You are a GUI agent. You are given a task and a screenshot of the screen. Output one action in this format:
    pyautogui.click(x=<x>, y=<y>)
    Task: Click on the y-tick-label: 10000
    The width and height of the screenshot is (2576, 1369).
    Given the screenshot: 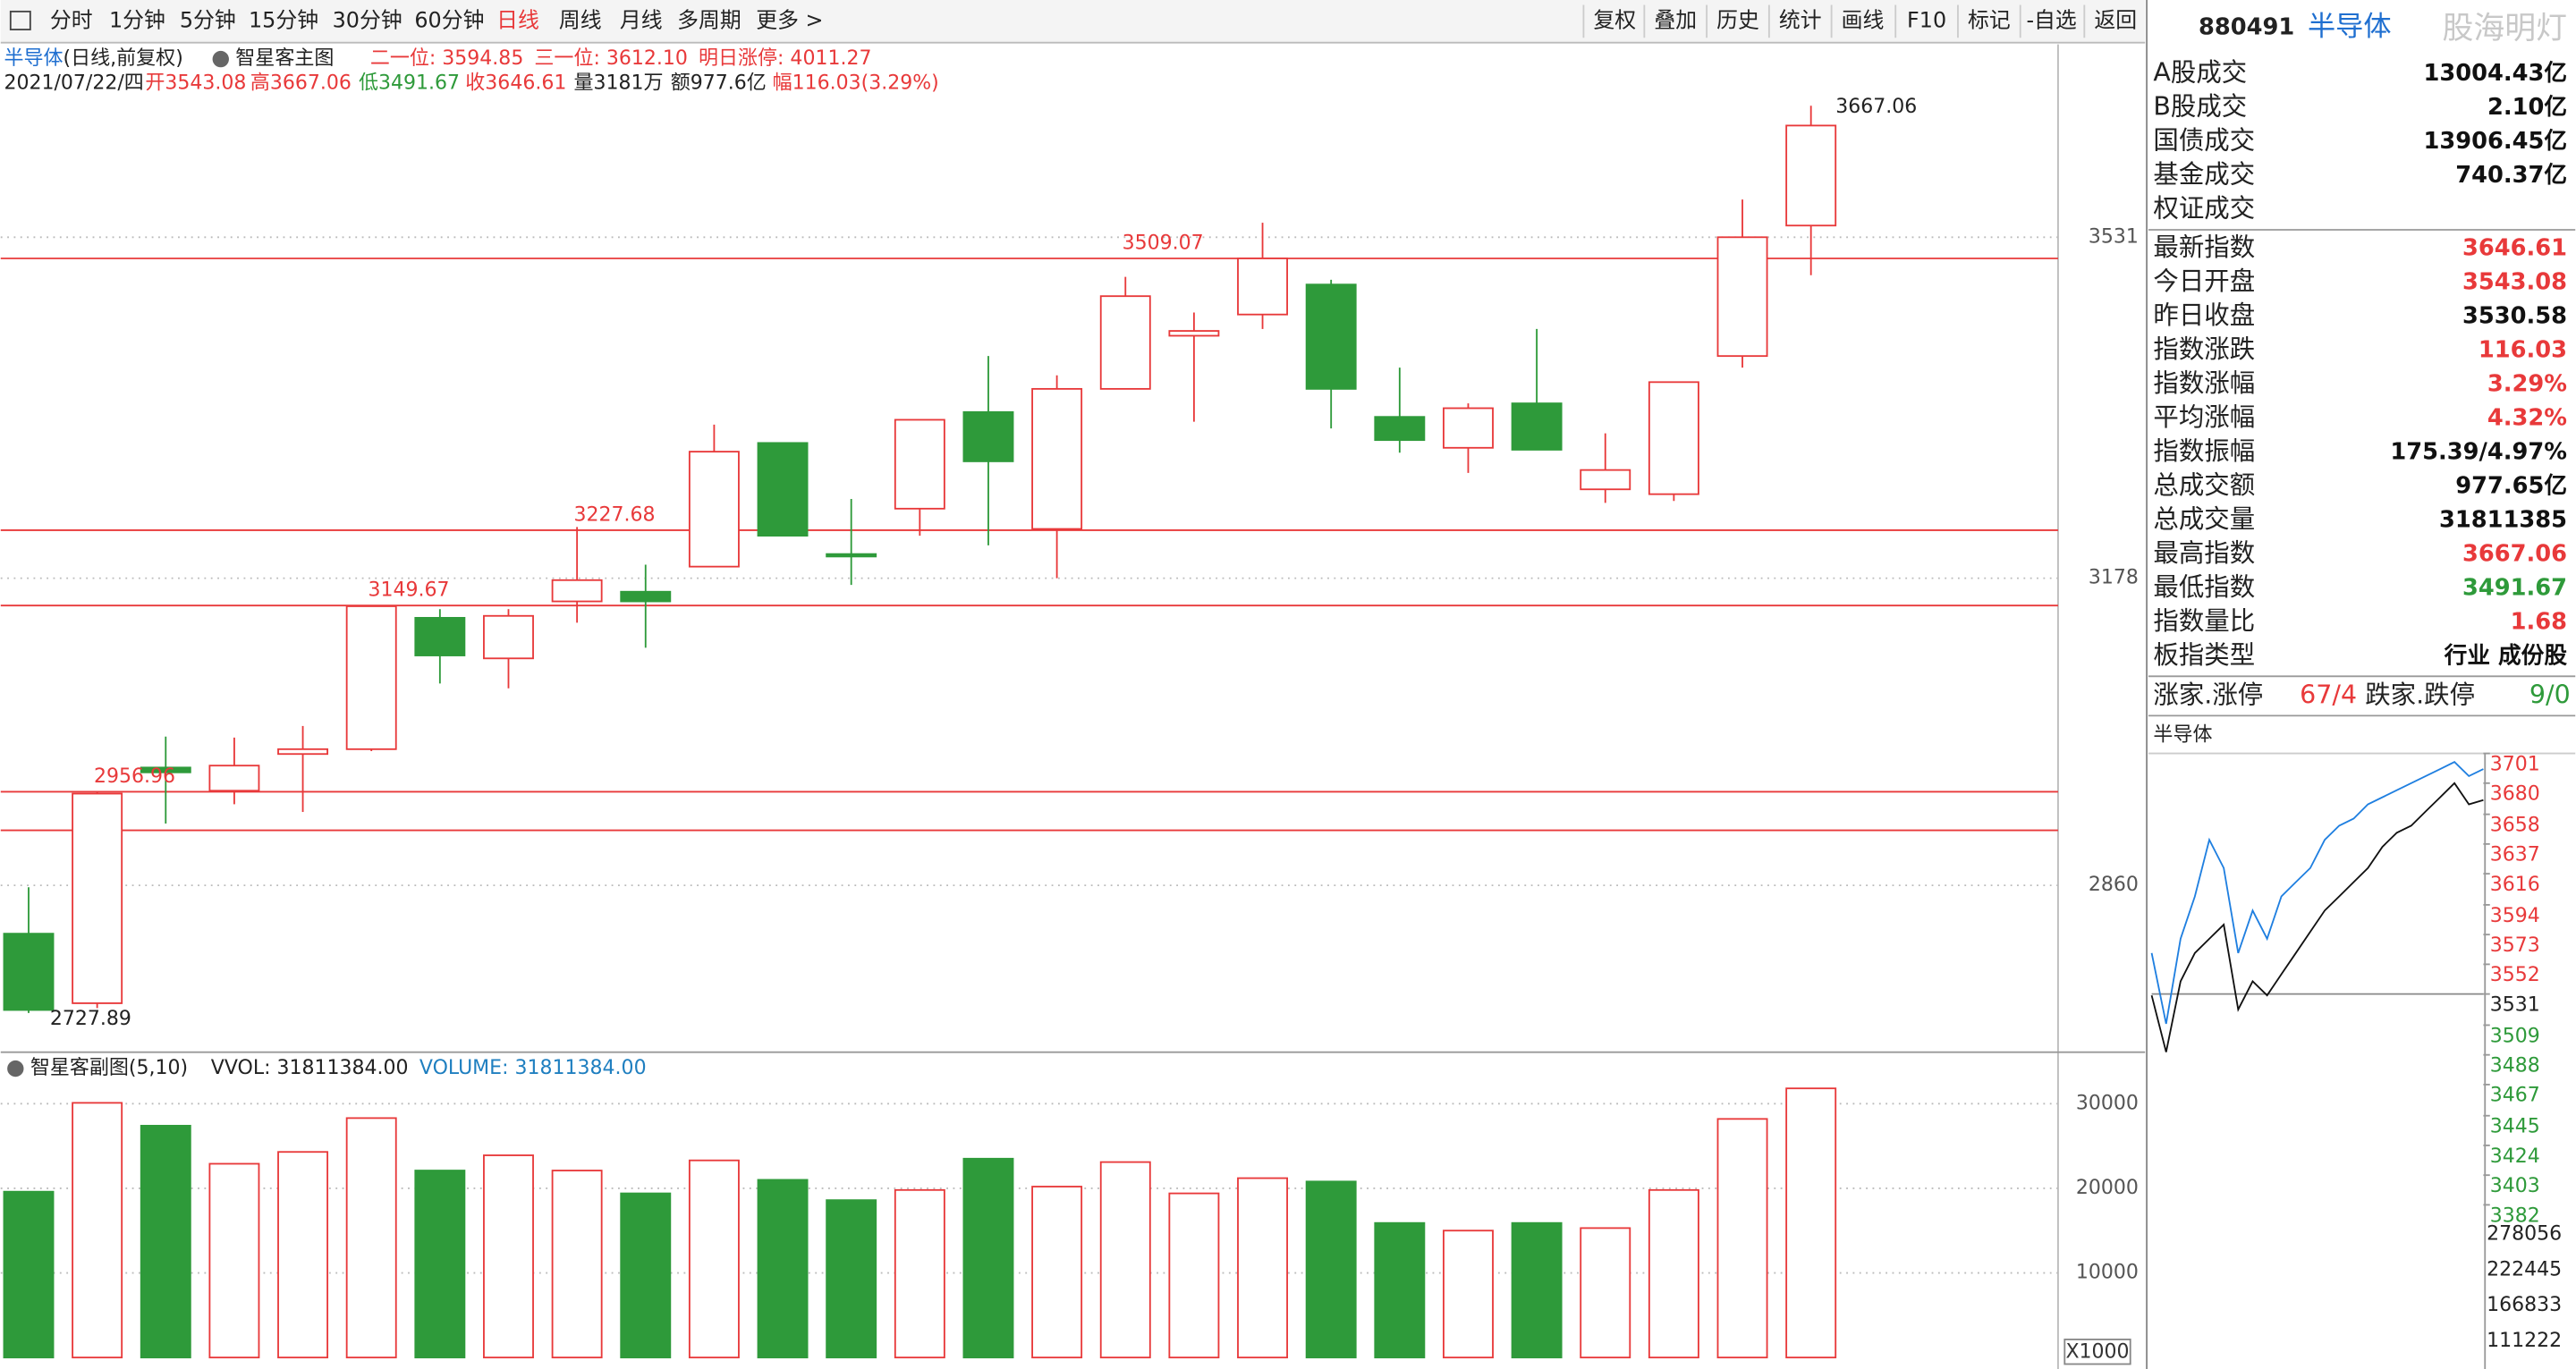 What is the action you would take?
    pyautogui.click(x=2107, y=1273)
    